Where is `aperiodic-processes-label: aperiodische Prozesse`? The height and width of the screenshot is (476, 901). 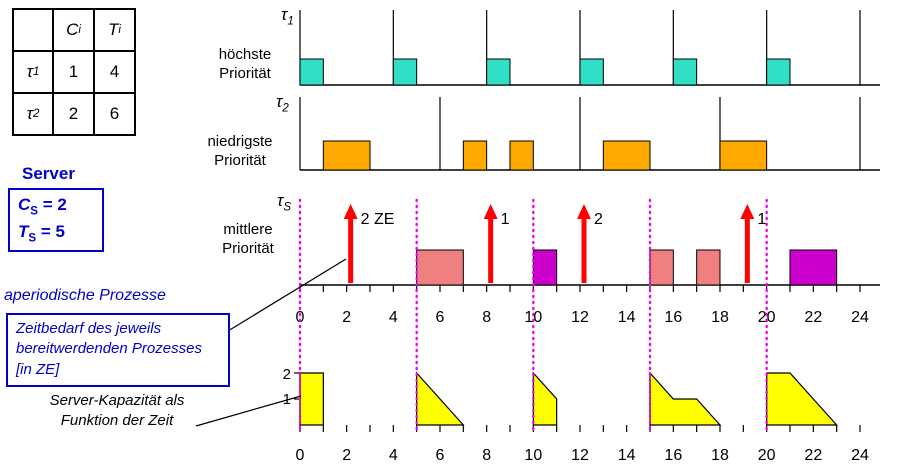 aperiodic-processes-label: aperiodische Prozesse is located at coordinates (85, 295).